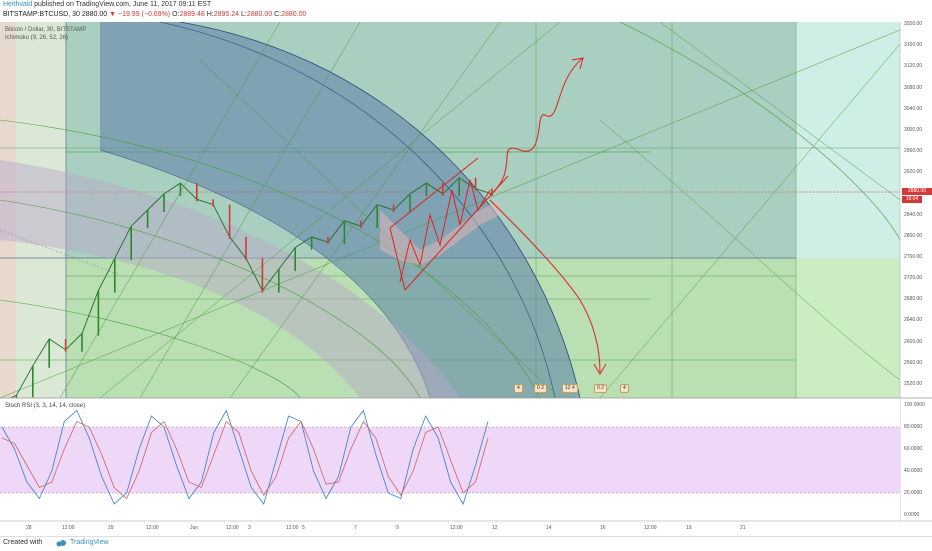  Describe the element at coordinates (249, 528) in the screenshot. I see `time-tick-label: 3` at that location.